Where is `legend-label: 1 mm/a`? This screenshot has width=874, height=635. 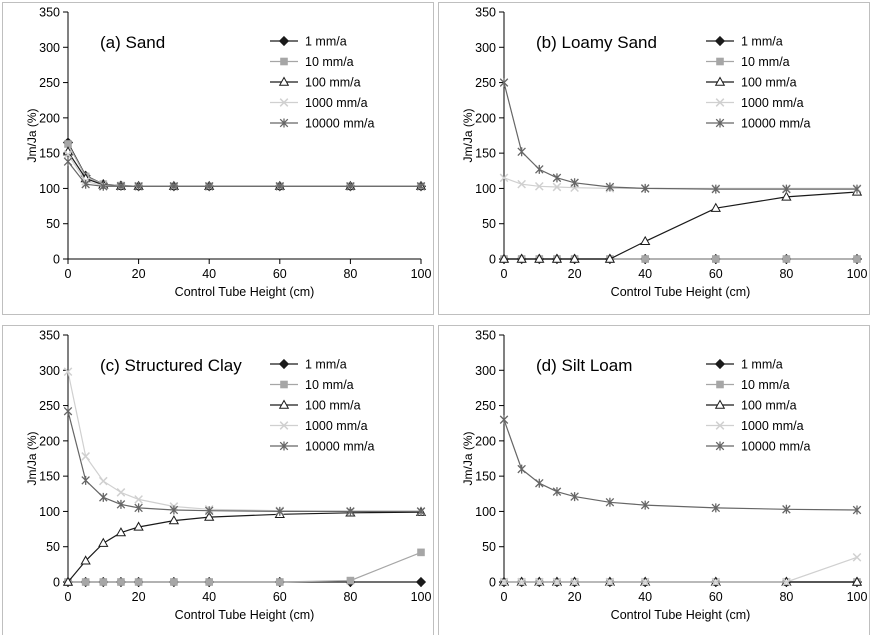 legend-label: 1 mm/a is located at coordinates (762, 42).